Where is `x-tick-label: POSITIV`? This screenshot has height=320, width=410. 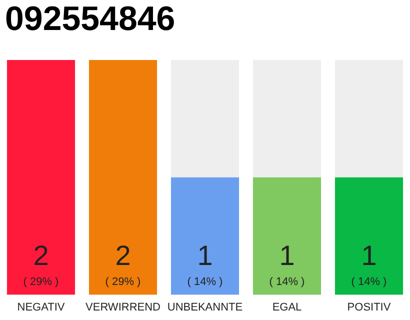
x-tick-label: POSITIV is located at coordinates (369, 307).